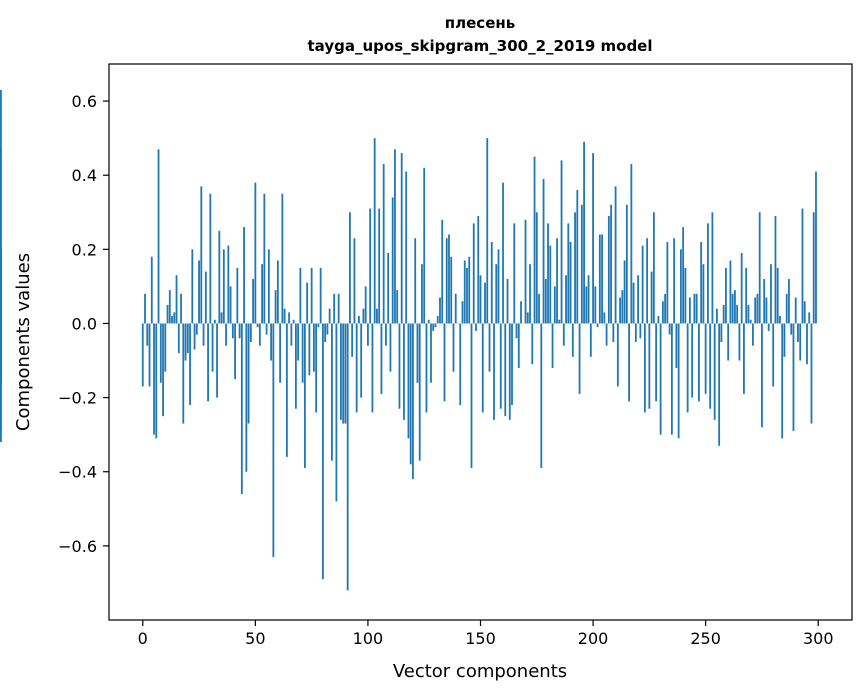  What do you see at coordinates (368, 638) in the screenshot?
I see `x-tick-label: 100` at bounding box center [368, 638].